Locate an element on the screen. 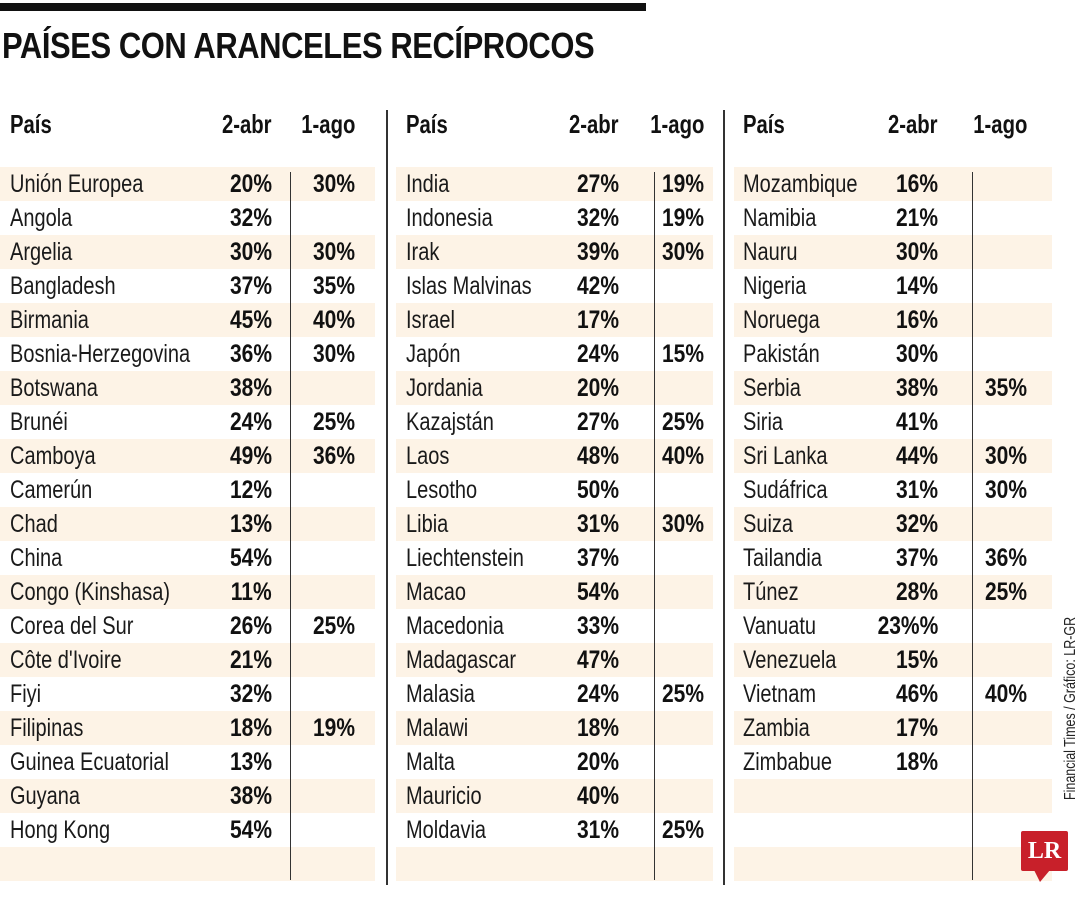 This screenshot has width=1080, height=900. country-name: Bangladesh is located at coordinates (63, 286).